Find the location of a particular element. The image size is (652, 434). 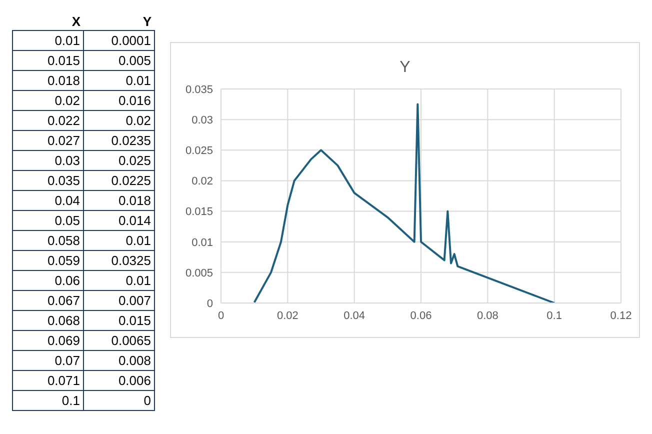

x-tick-label: 0.02 is located at coordinates (287, 316).